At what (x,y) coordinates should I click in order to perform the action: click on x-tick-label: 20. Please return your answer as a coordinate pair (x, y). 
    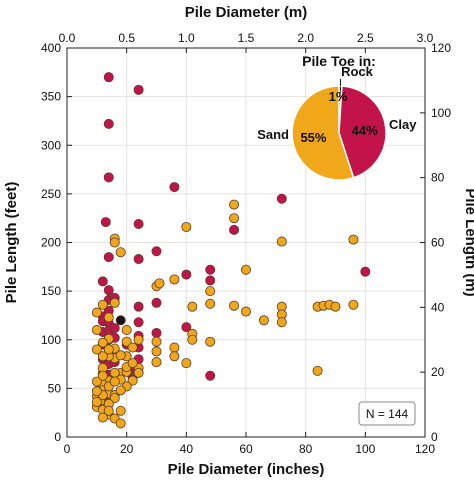
    Looking at the image, I should click on (127, 449).